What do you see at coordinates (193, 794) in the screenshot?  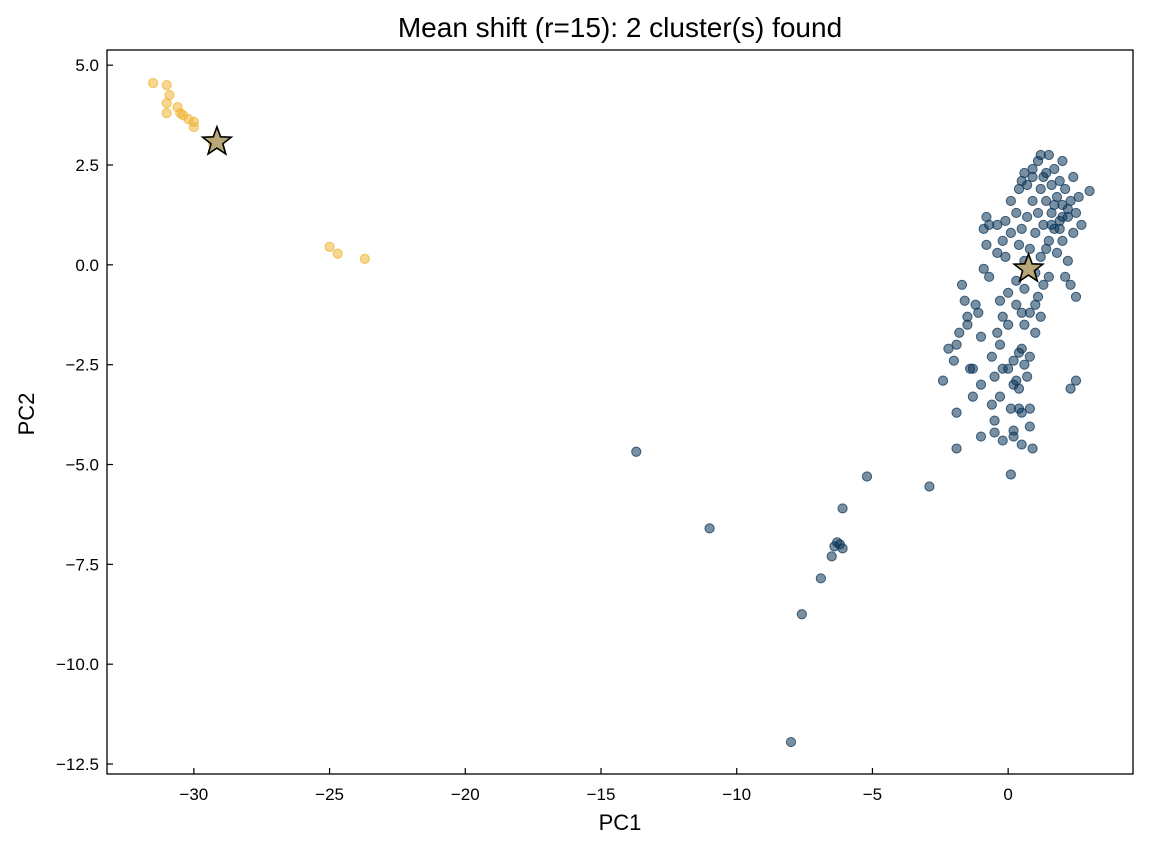 I see `x-tick-label: −30` at bounding box center [193, 794].